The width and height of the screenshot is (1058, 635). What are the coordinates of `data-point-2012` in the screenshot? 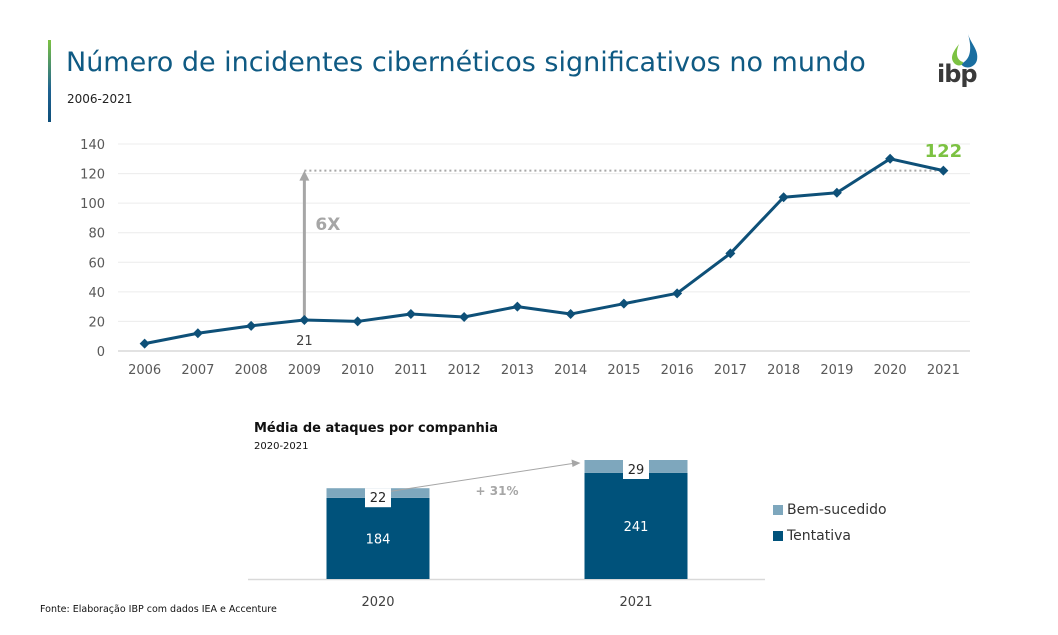 It's located at (464, 316).